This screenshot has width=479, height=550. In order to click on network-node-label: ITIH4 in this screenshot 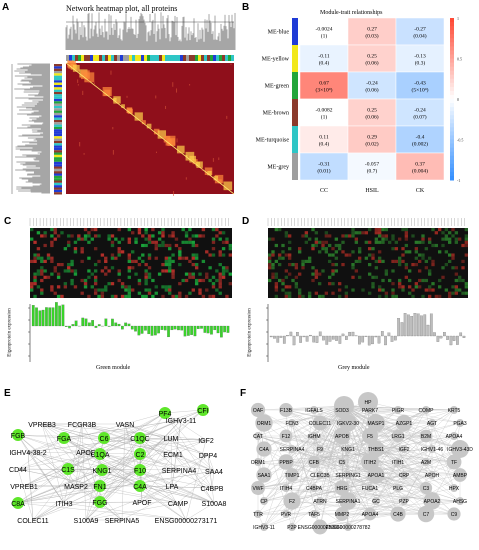, I will do `click(286, 489)`.